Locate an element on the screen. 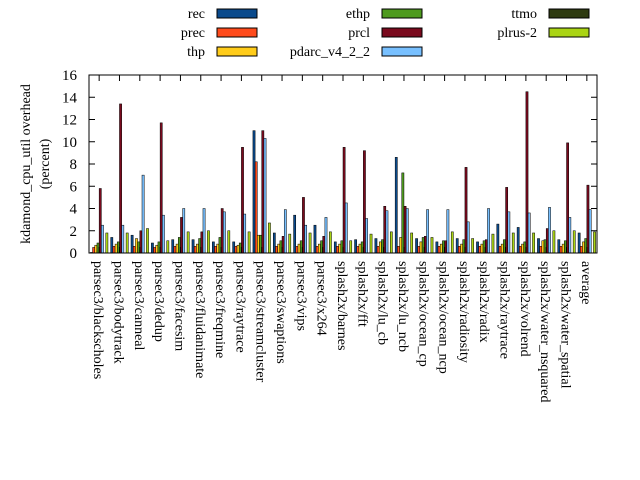 Image resolution: width=640 pixels, height=480 pixels. bar-pdarc-v4-2-2-splash2x-raytrace is located at coordinates (509, 232).